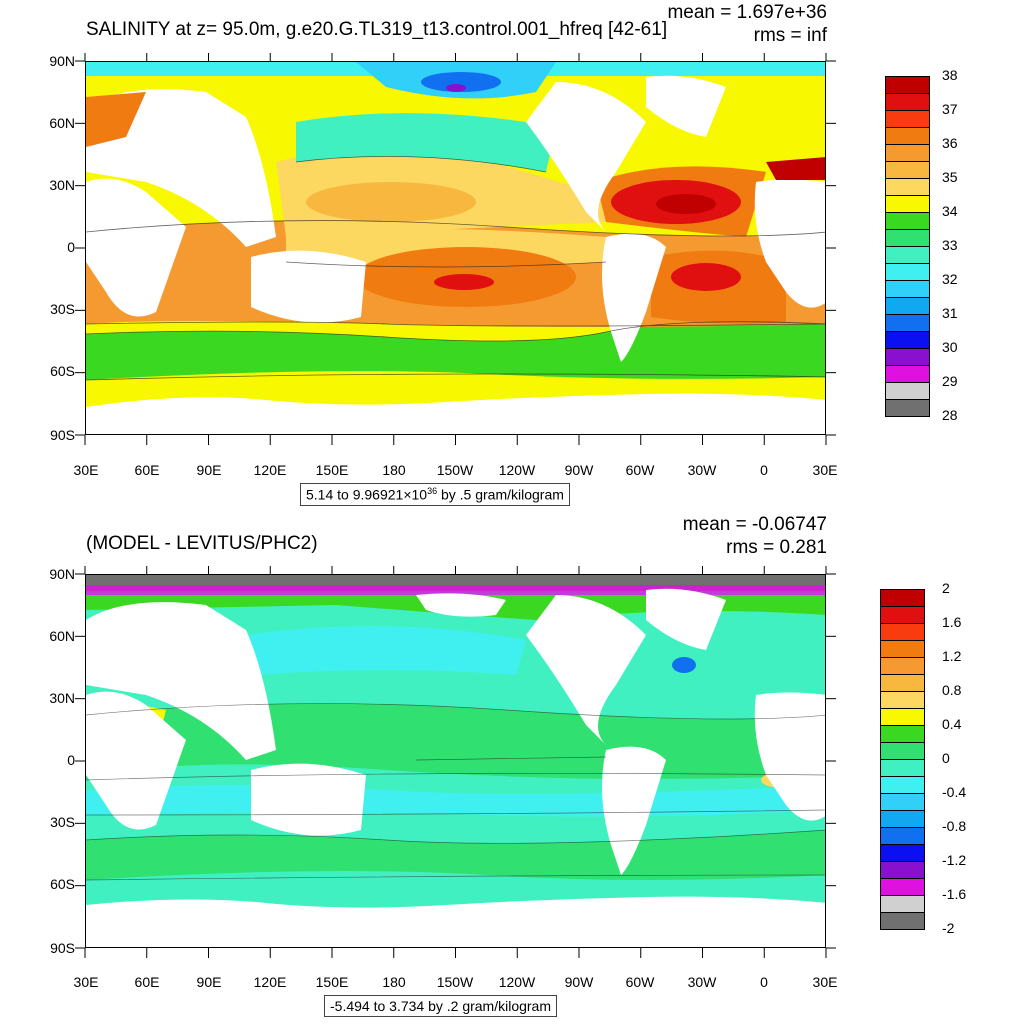  I want to click on rms-stat: rms = 0.281, so click(776, 547).